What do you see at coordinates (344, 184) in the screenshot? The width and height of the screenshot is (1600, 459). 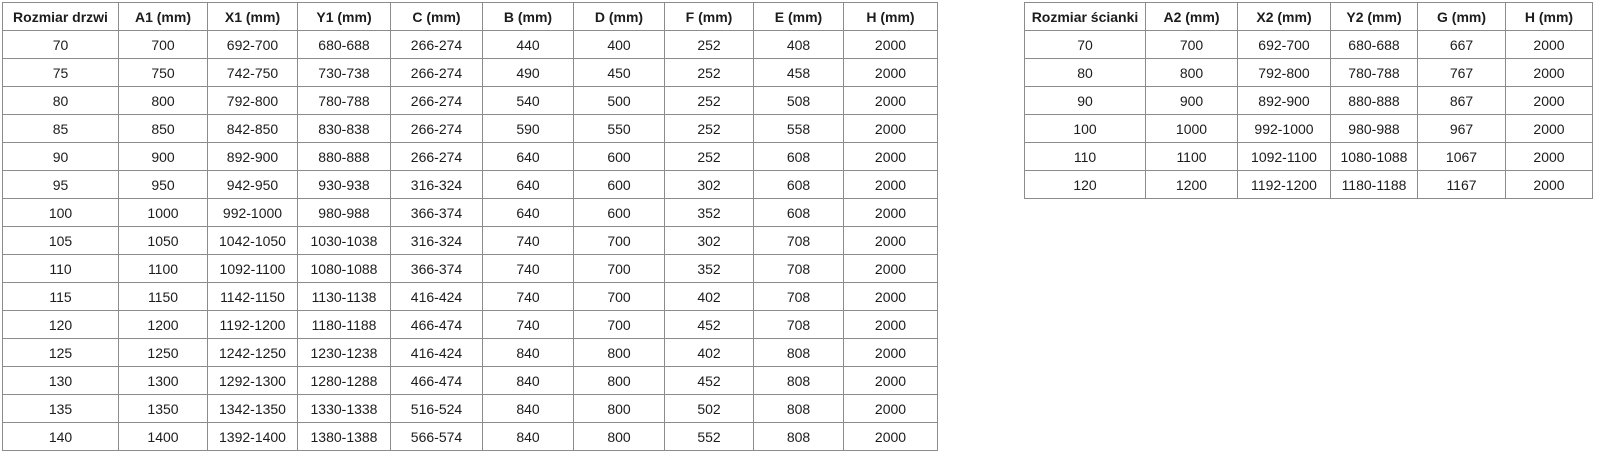 I see `table-cell: 930-938` at bounding box center [344, 184].